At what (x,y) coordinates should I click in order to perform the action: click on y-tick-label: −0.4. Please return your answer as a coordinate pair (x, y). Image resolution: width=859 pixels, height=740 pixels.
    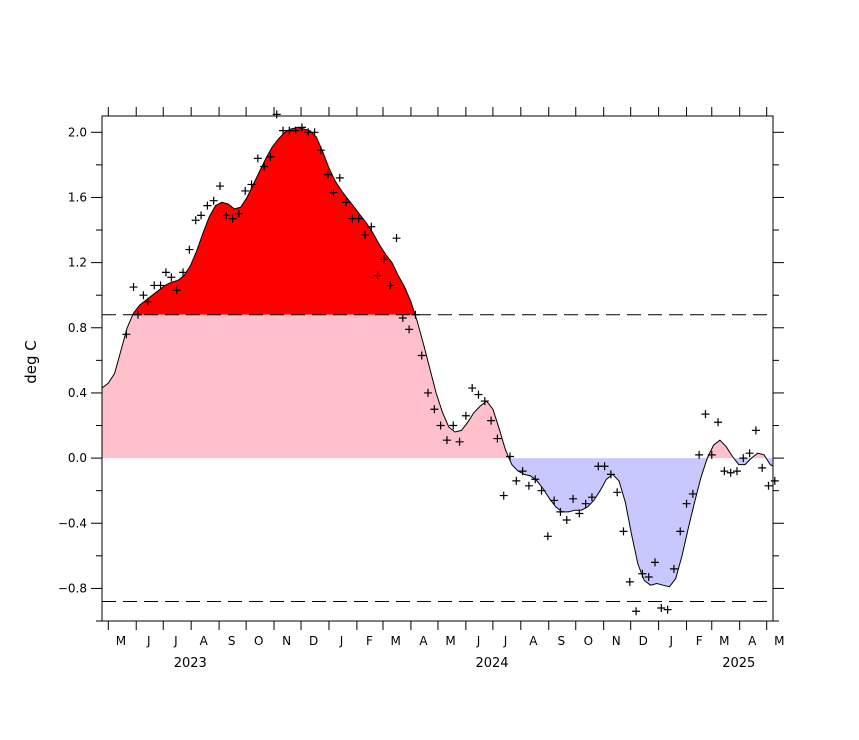
    Looking at the image, I should click on (72, 523).